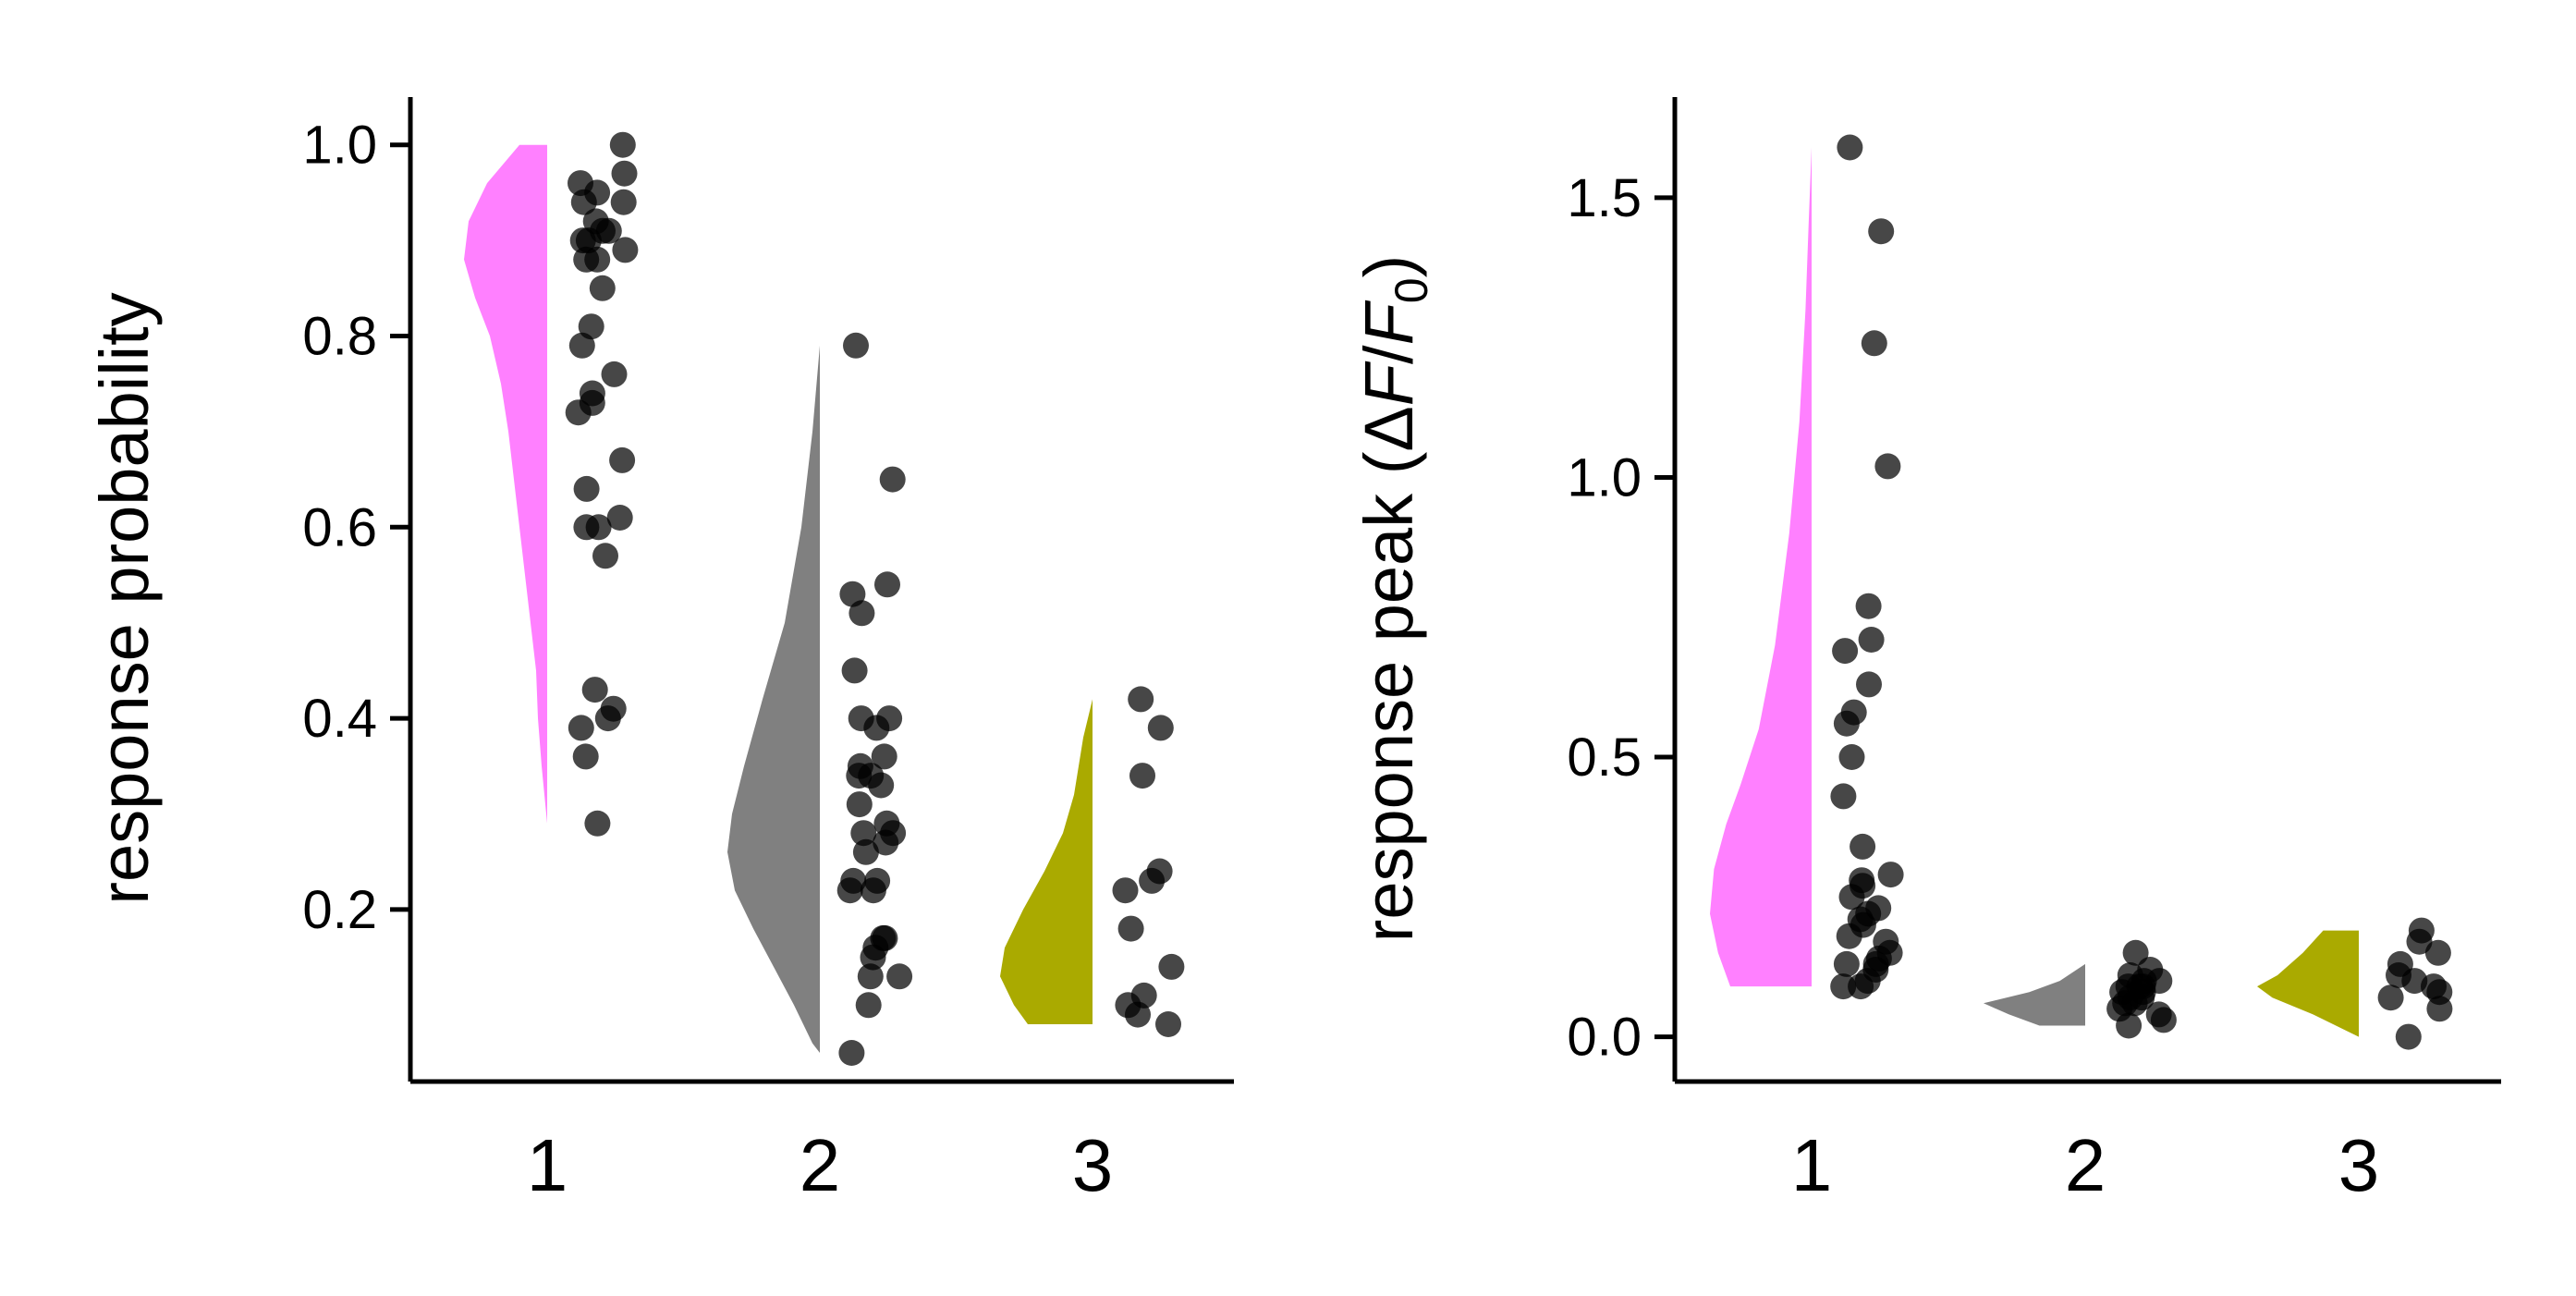  Describe the element at coordinates (1604, 1038) in the screenshot. I see `y-tick-label: 0.0` at that location.